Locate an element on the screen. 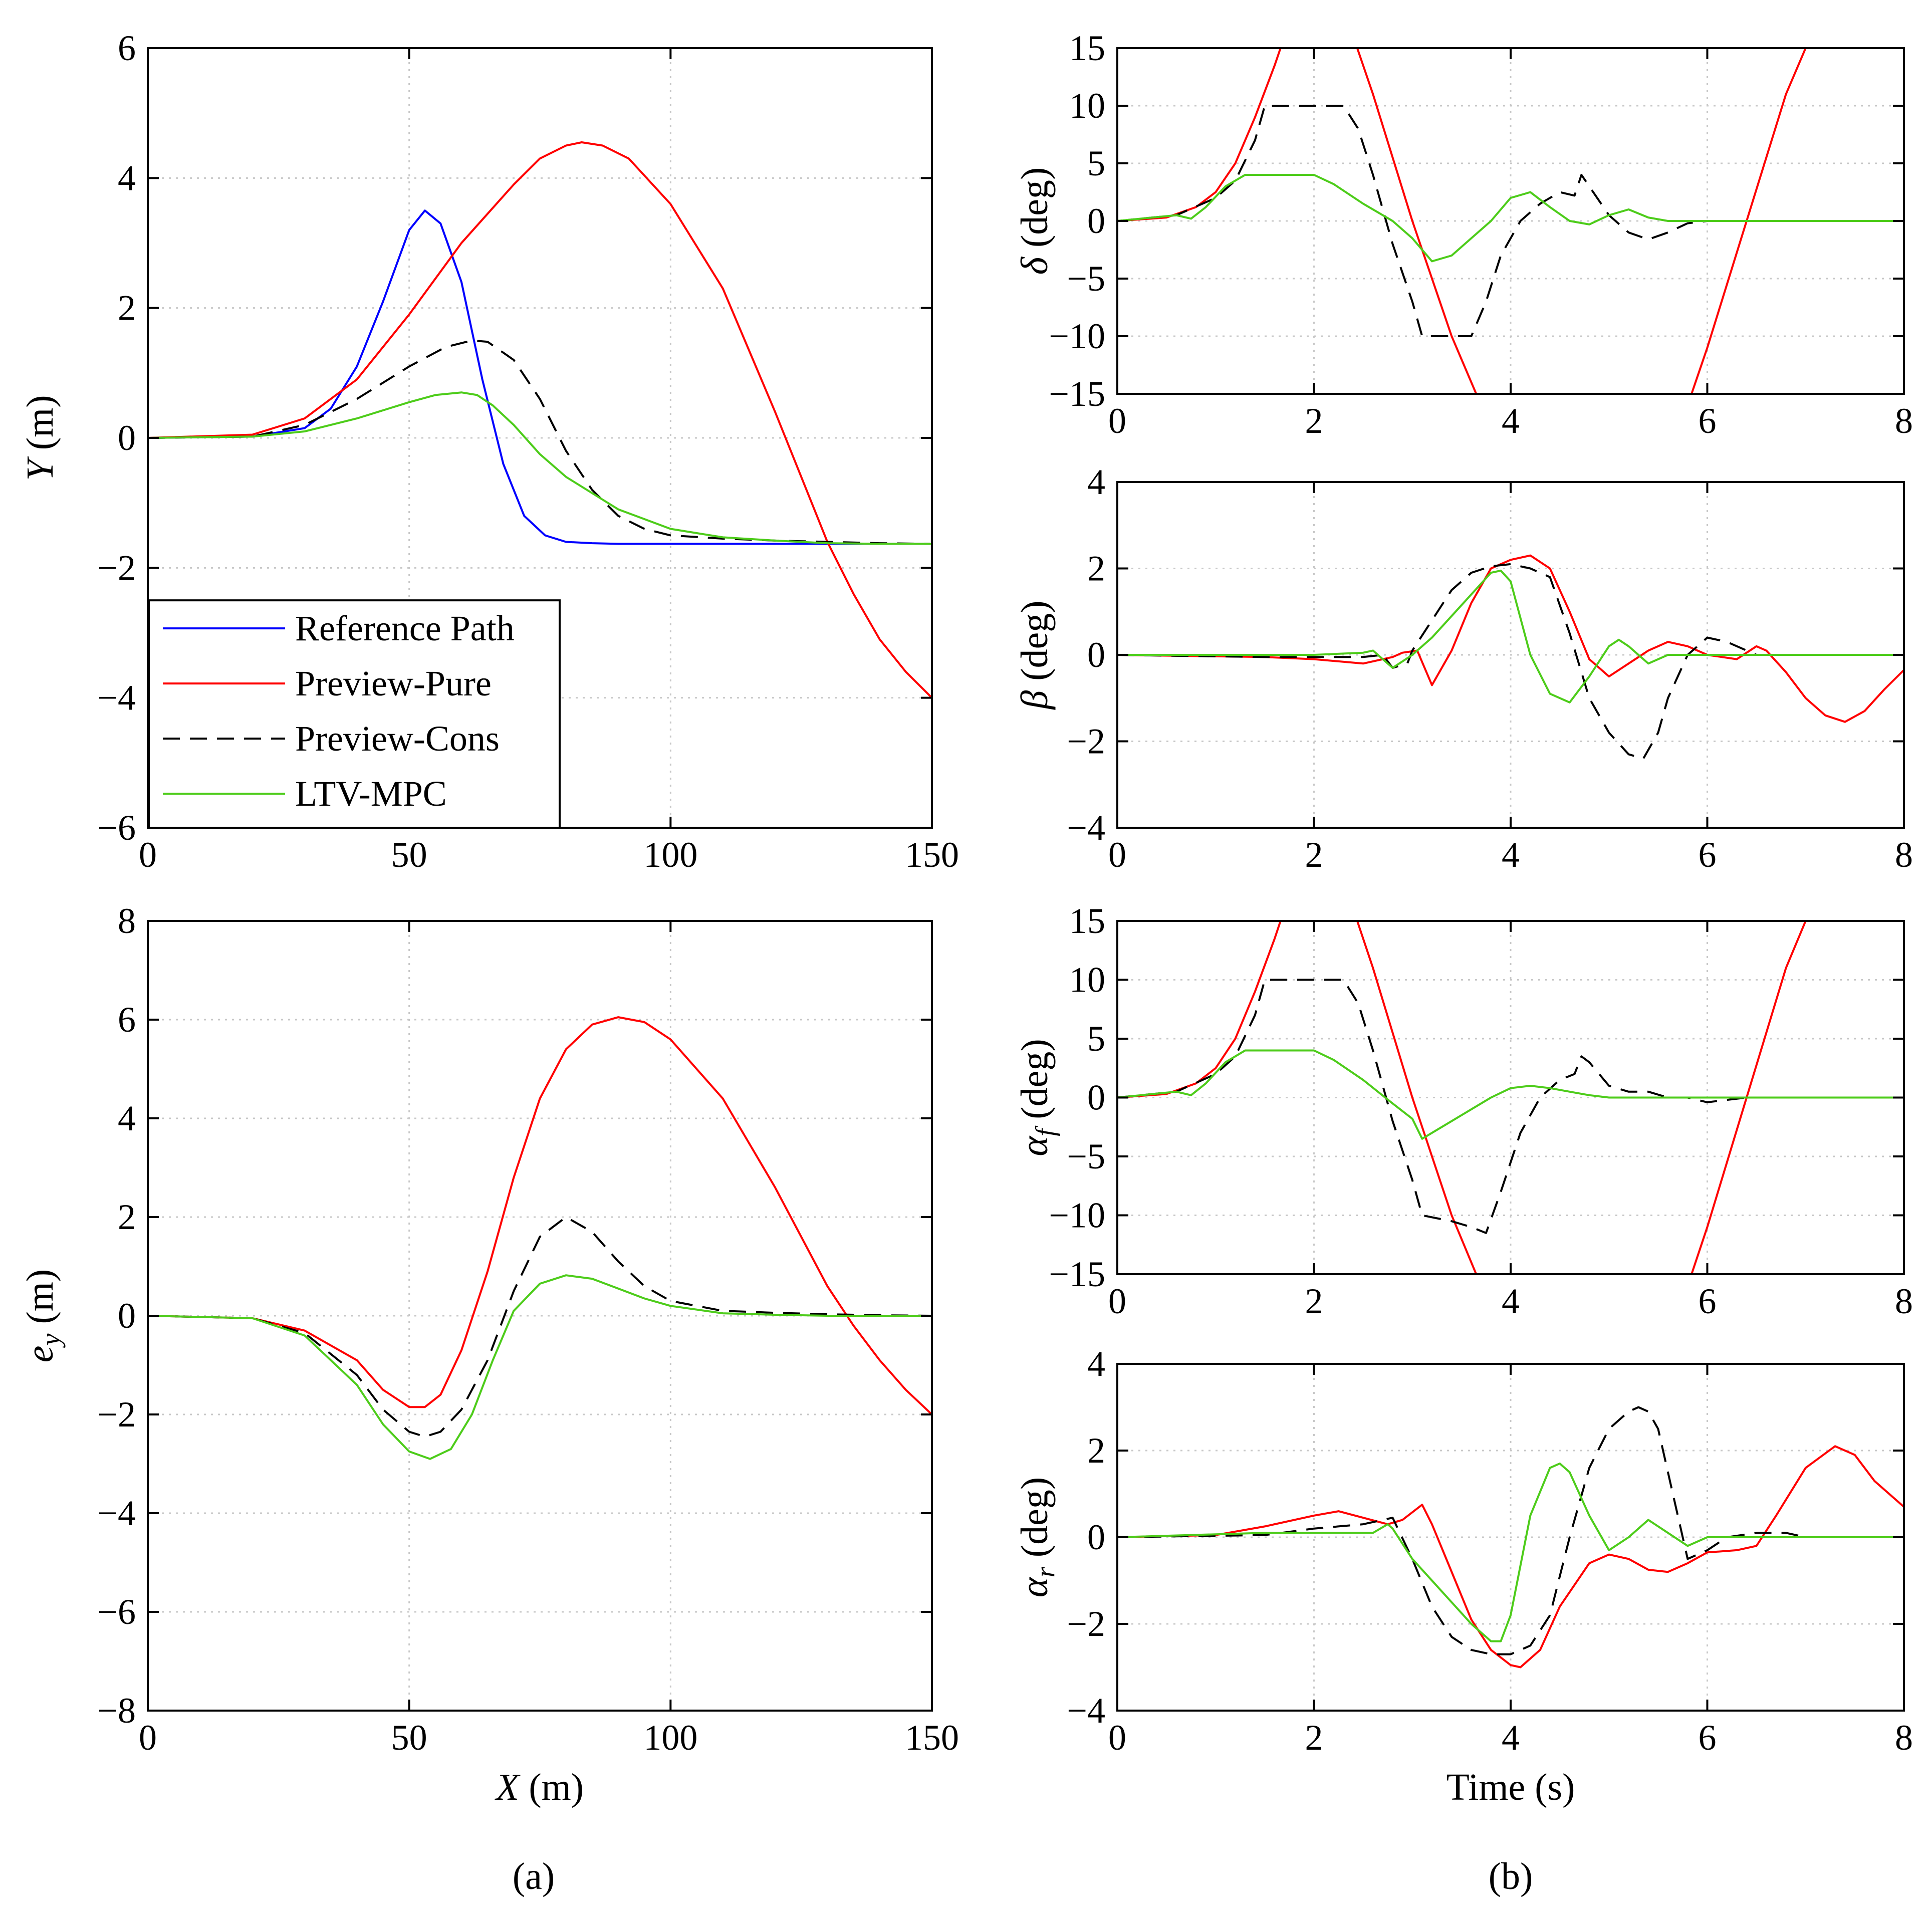 The image size is (1932, 1907). legend-label-ltv: LTV-MPC is located at coordinates (371, 794).